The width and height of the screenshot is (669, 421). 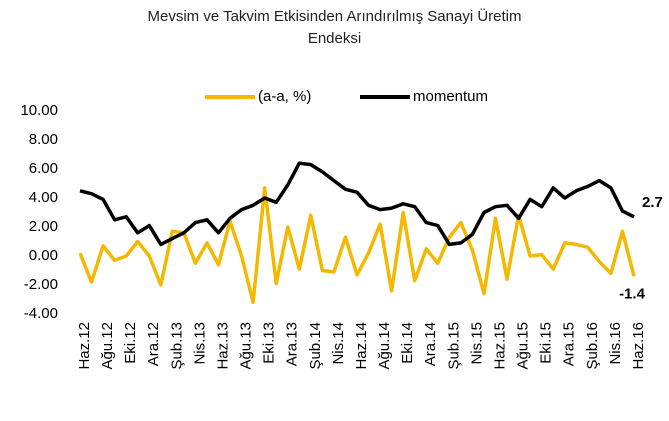 What do you see at coordinates (476, 343) in the screenshot?
I see `x-tick-label: Nis.15` at bounding box center [476, 343].